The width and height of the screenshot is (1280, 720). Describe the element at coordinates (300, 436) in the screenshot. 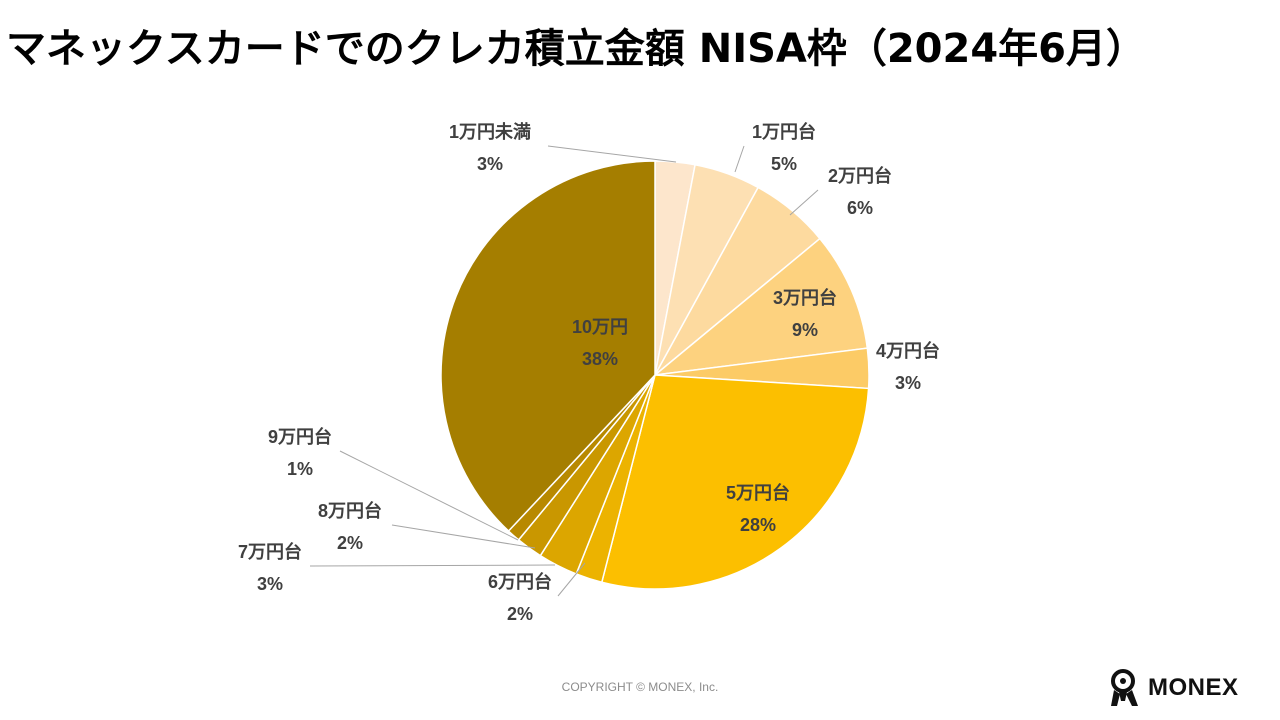

I see `slice-label-10: 9万円台` at that location.